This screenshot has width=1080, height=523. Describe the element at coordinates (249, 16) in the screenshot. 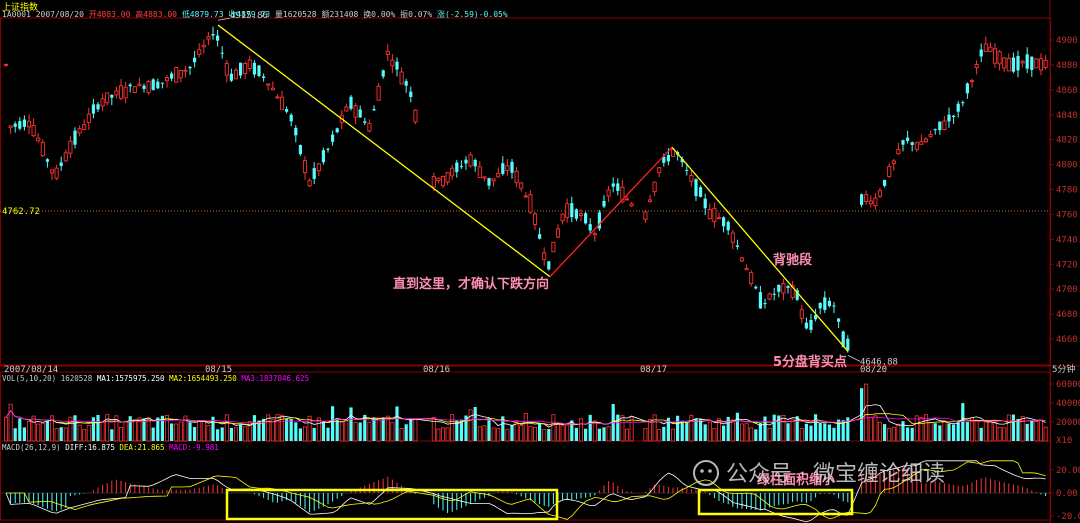

I see `high-marker-label: 4915.86` at that location.